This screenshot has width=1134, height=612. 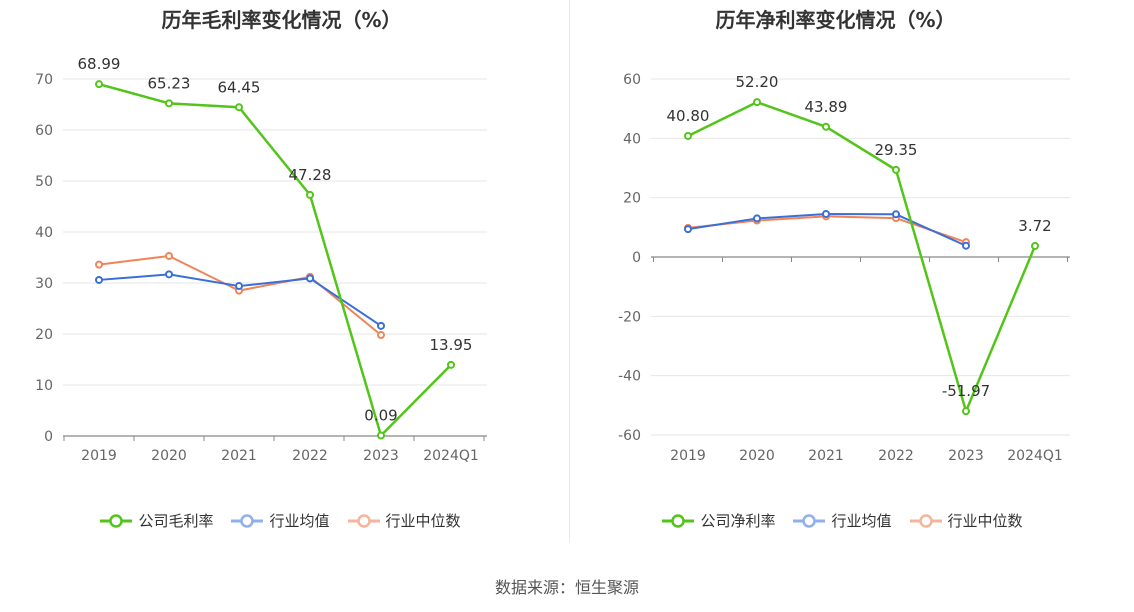 I want to click on data-label: 43.89, so click(x=826, y=107).